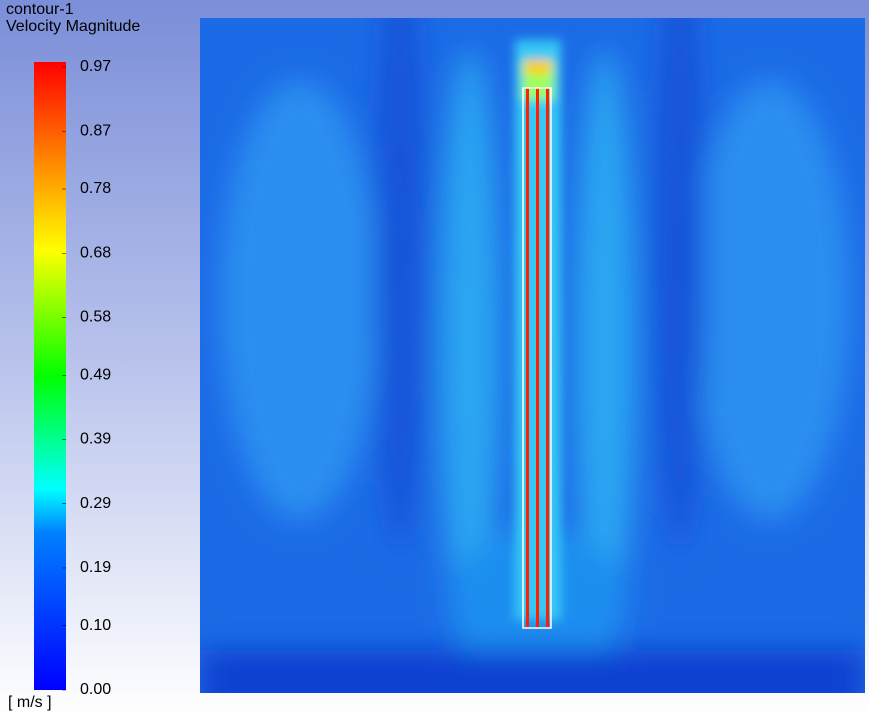 This screenshot has width=869, height=720. What do you see at coordinates (95, 375) in the screenshot?
I see `colorbar-tick-label: 0.49` at bounding box center [95, 375].